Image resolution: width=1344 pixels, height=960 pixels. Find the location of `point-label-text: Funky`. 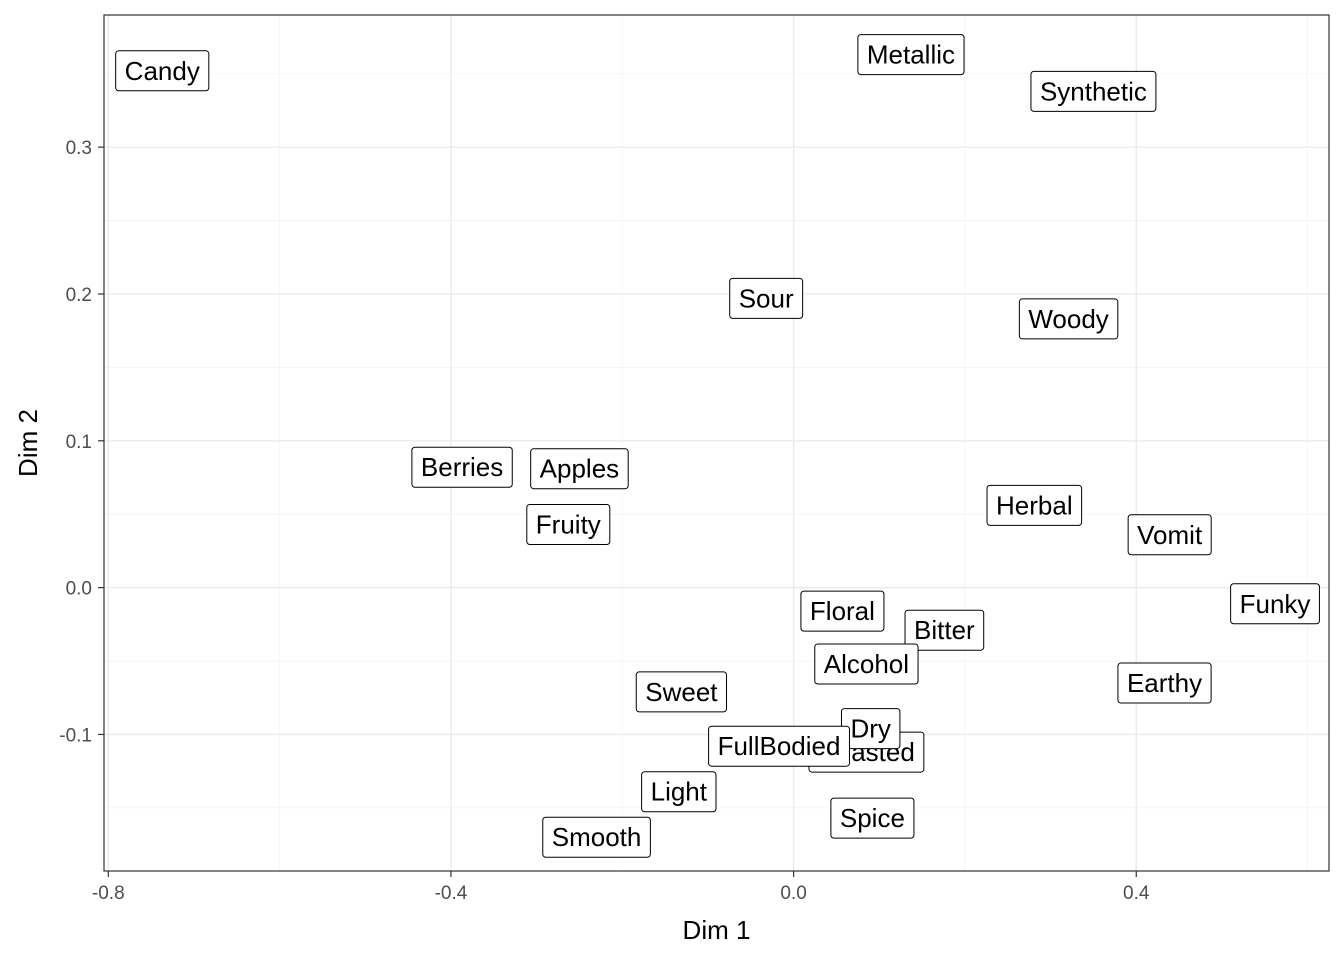

point-label-text: Funky is located at coordinates (1275, 604).